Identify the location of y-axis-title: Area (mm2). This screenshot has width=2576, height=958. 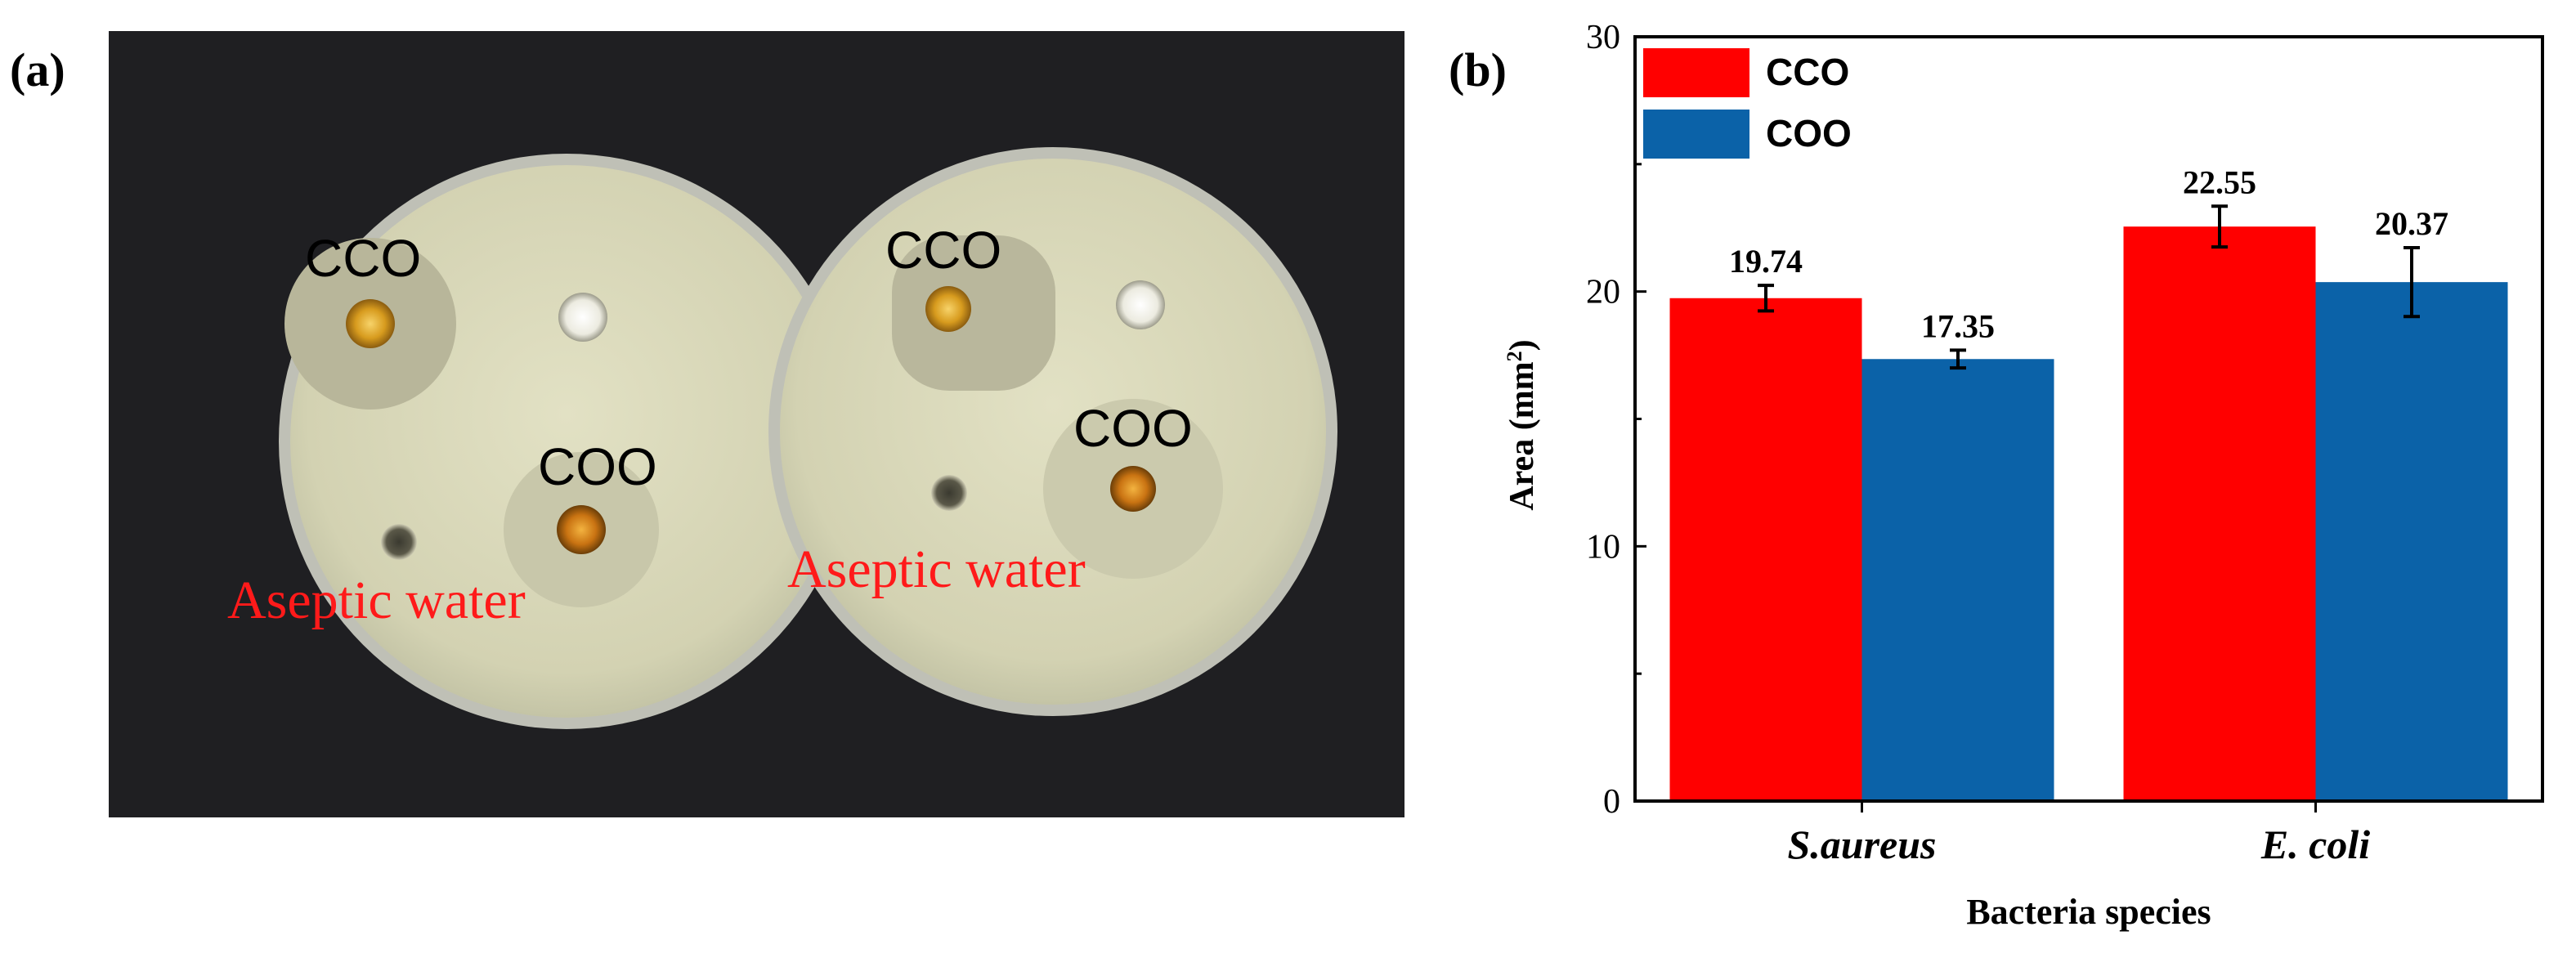
(1522, 424).